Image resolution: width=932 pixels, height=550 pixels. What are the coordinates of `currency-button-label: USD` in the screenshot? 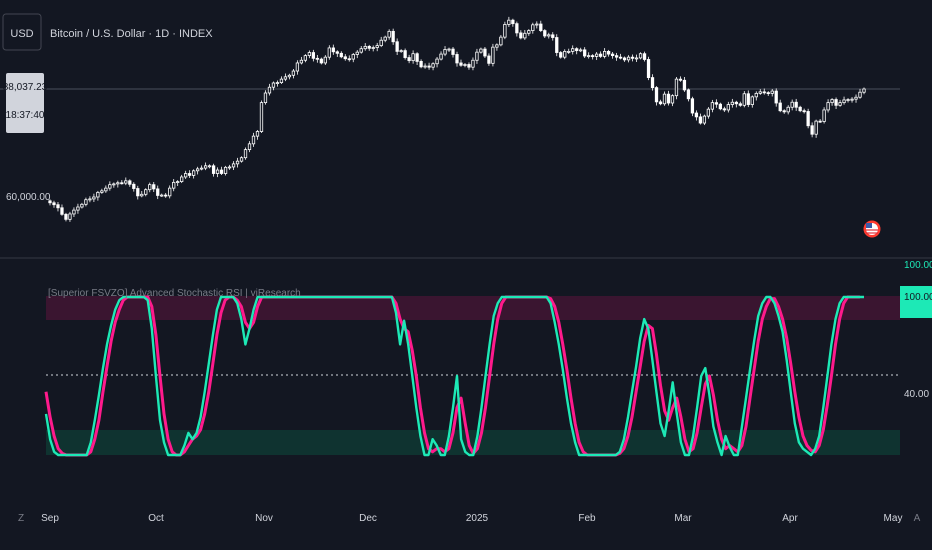 It's located at (21, 34).